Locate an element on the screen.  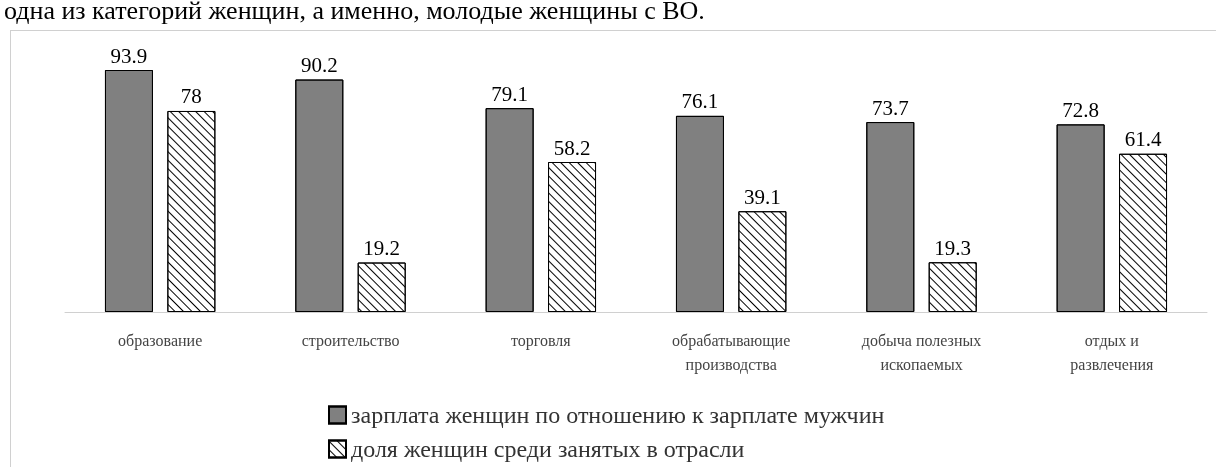
x-tick-label: строительство is located at coordinates (350, 340).